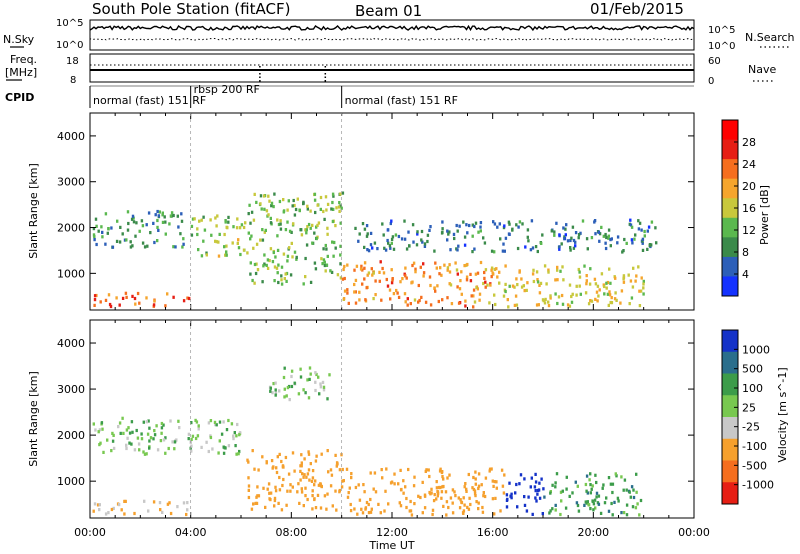 The image size is (800, 554). What do you see at coordinates (71, 182) in the screenshot?
I see `range-tick-label: 3000` at bounding box center [71, 182].